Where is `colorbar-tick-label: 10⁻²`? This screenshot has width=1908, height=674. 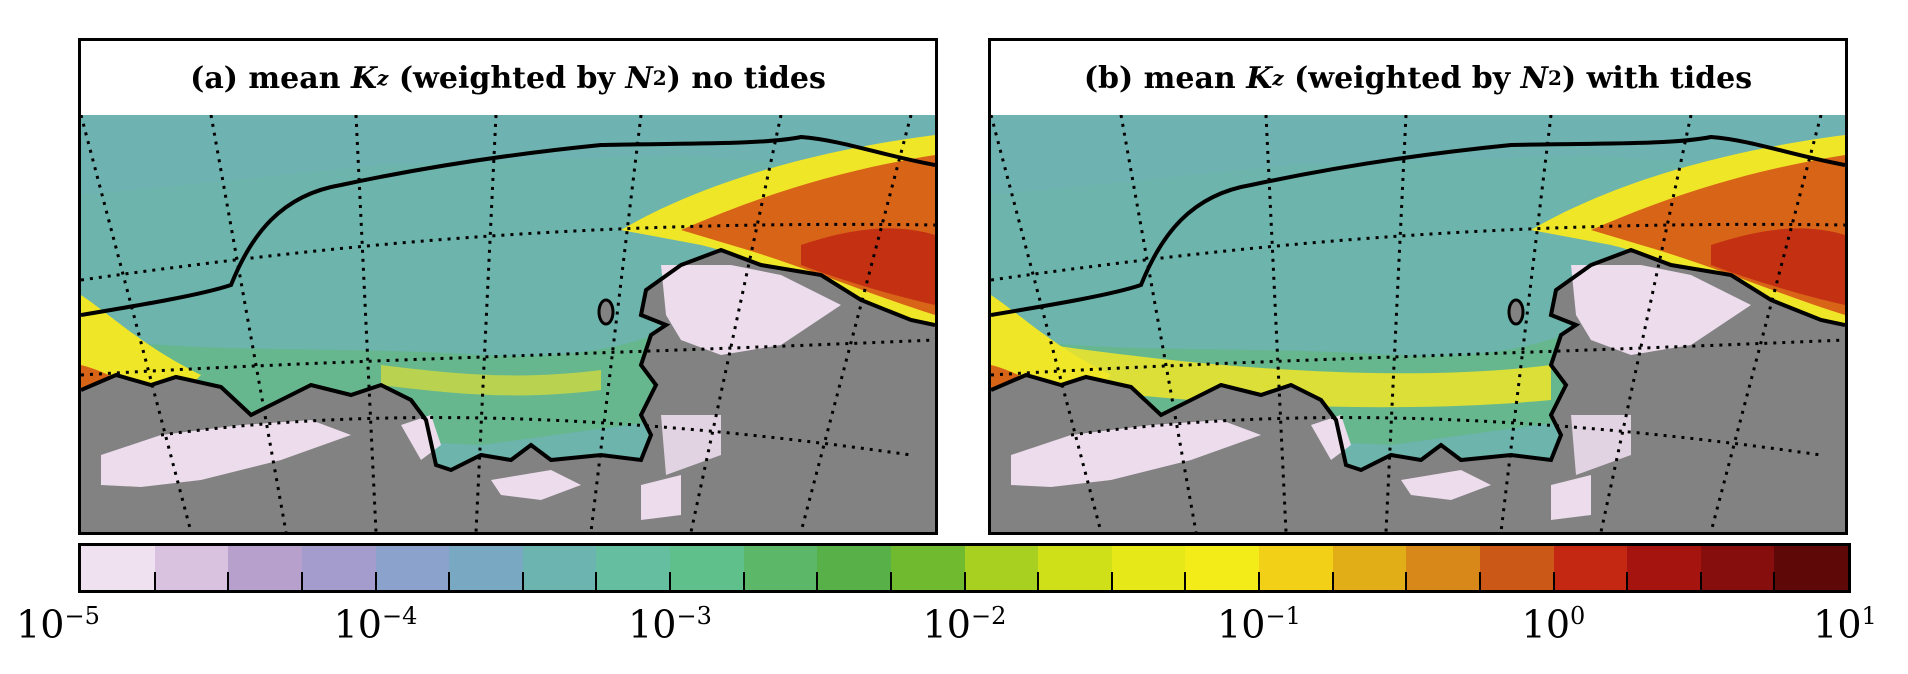
colorbar-tick-label: 10⁻² is located at coordinates (964, 624).